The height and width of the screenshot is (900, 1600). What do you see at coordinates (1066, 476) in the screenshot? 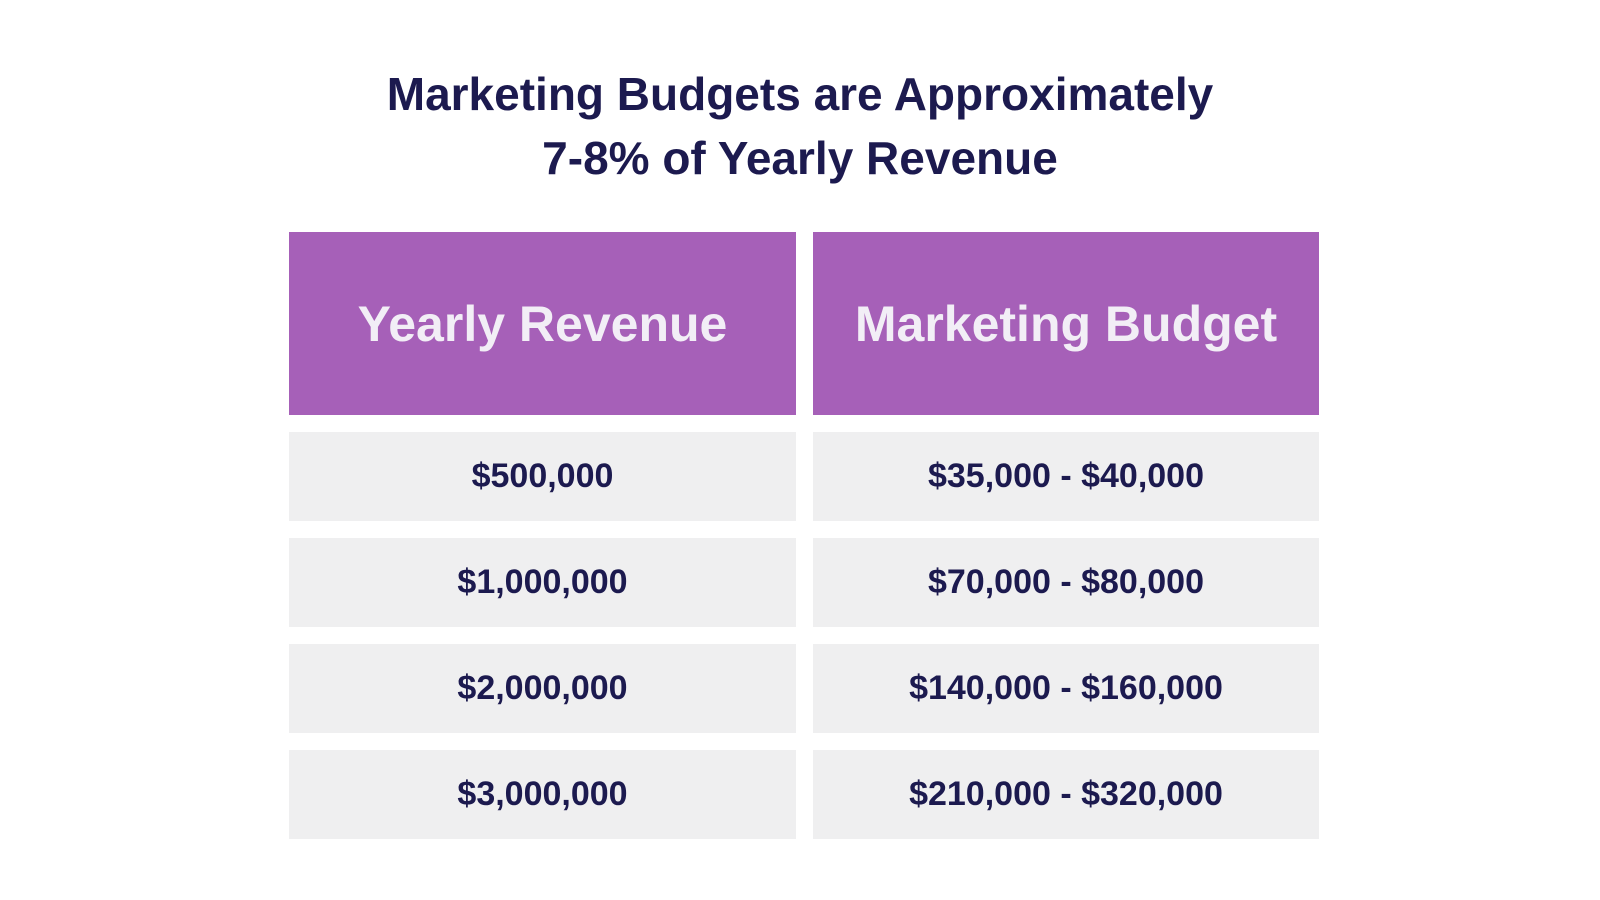
I see `budget-cell: $35,000 - $40,000` at bounding box center [1066, 476].